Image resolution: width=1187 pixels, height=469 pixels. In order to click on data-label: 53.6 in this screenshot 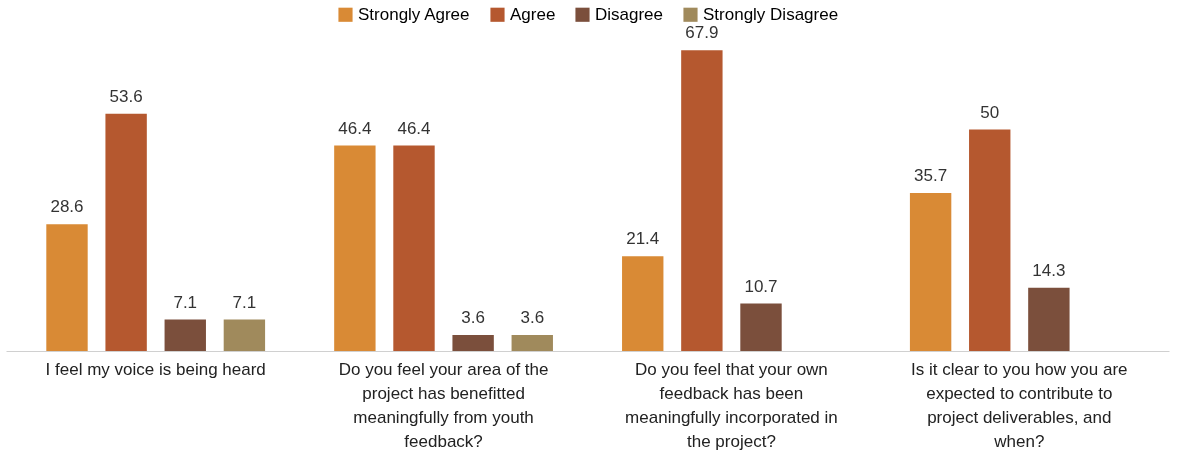, I will do `click(126, 96)`.